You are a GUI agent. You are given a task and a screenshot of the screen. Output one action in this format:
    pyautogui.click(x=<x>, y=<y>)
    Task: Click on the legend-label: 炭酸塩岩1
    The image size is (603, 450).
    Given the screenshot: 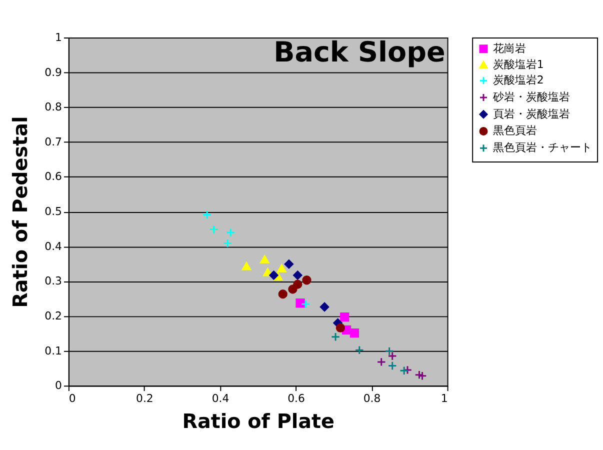 What is the action you would take?
    pyautogui.click(x=518, y=64)
    